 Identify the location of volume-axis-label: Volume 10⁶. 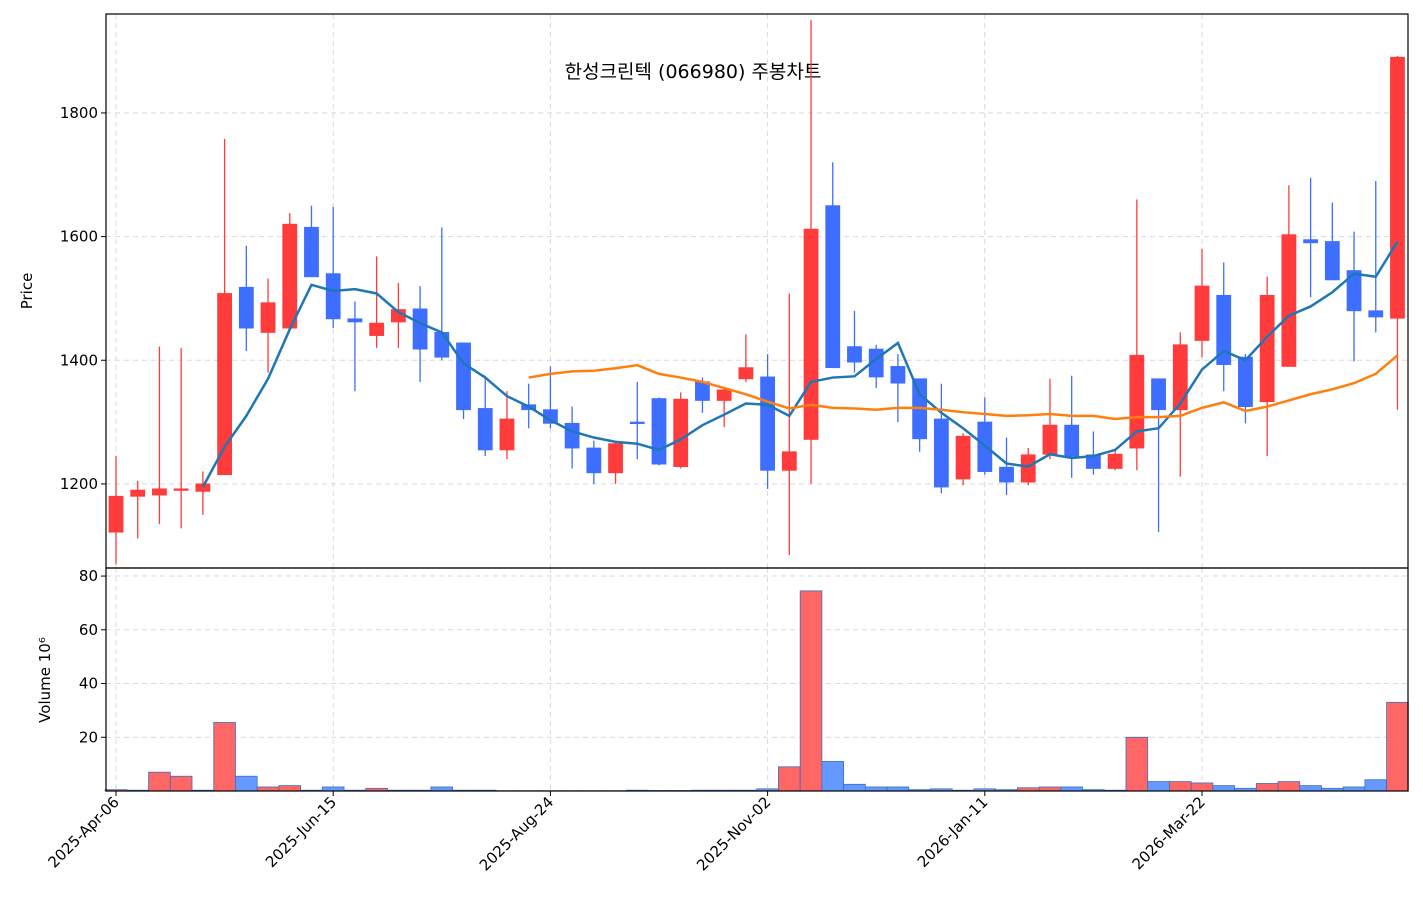
(45, 680).